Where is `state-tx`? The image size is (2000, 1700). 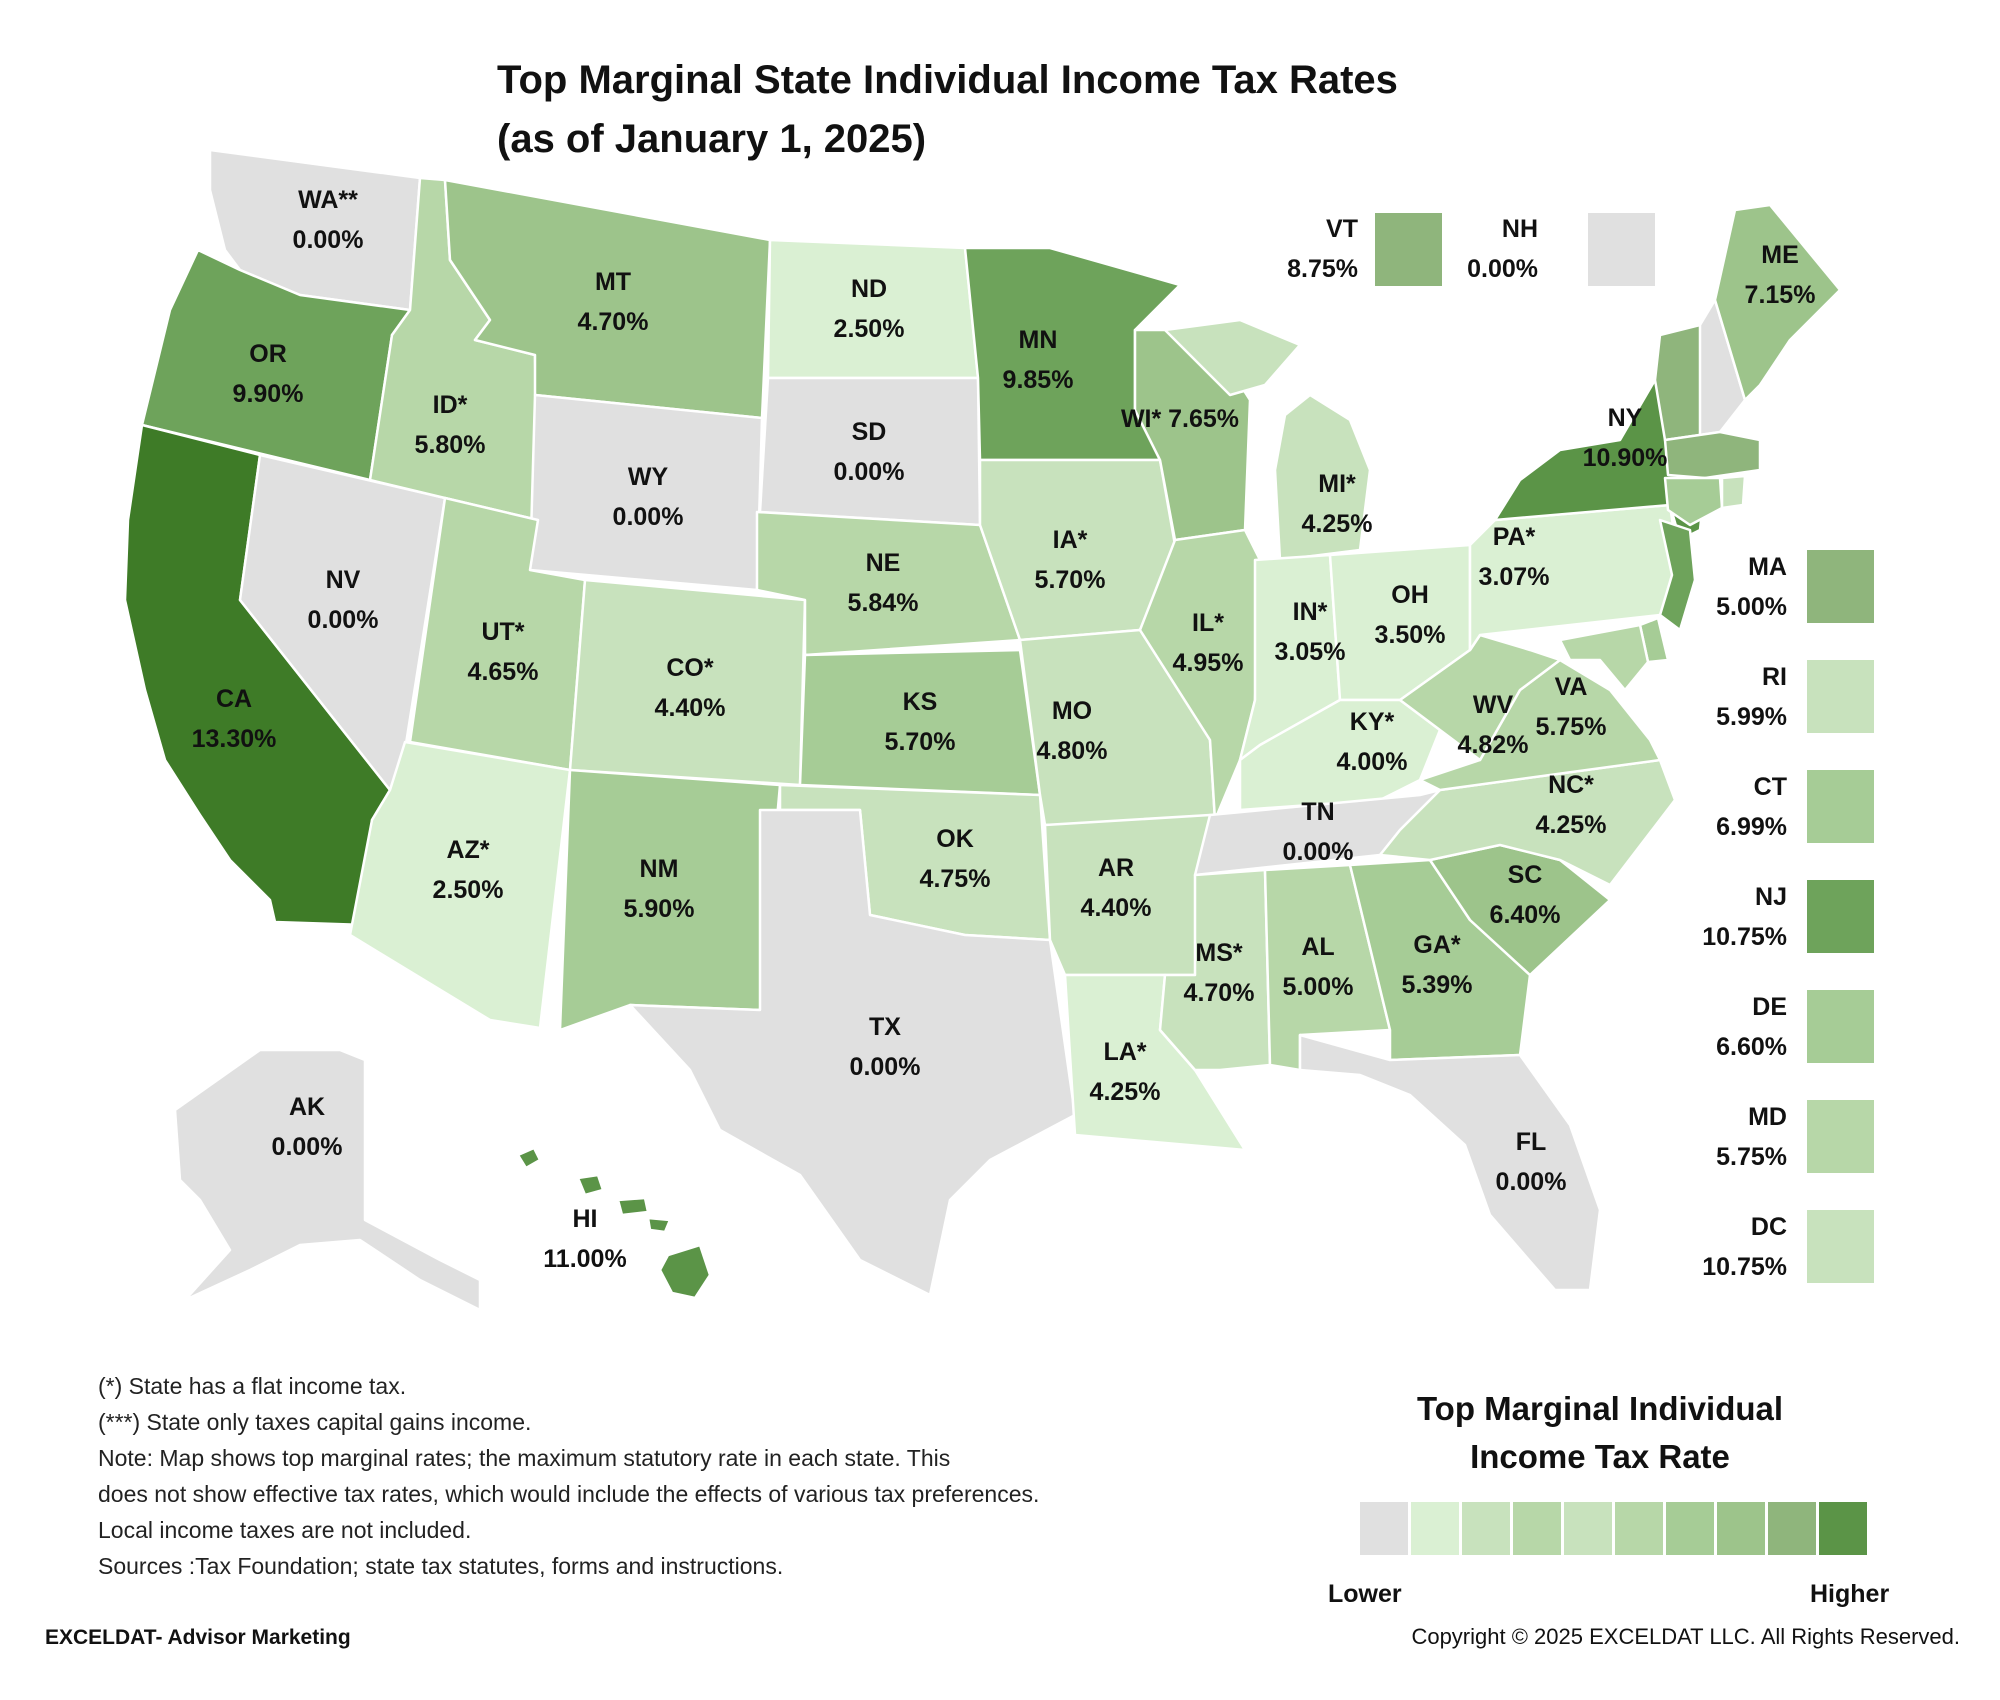
state-tx is located at coordinates (852, 1052).